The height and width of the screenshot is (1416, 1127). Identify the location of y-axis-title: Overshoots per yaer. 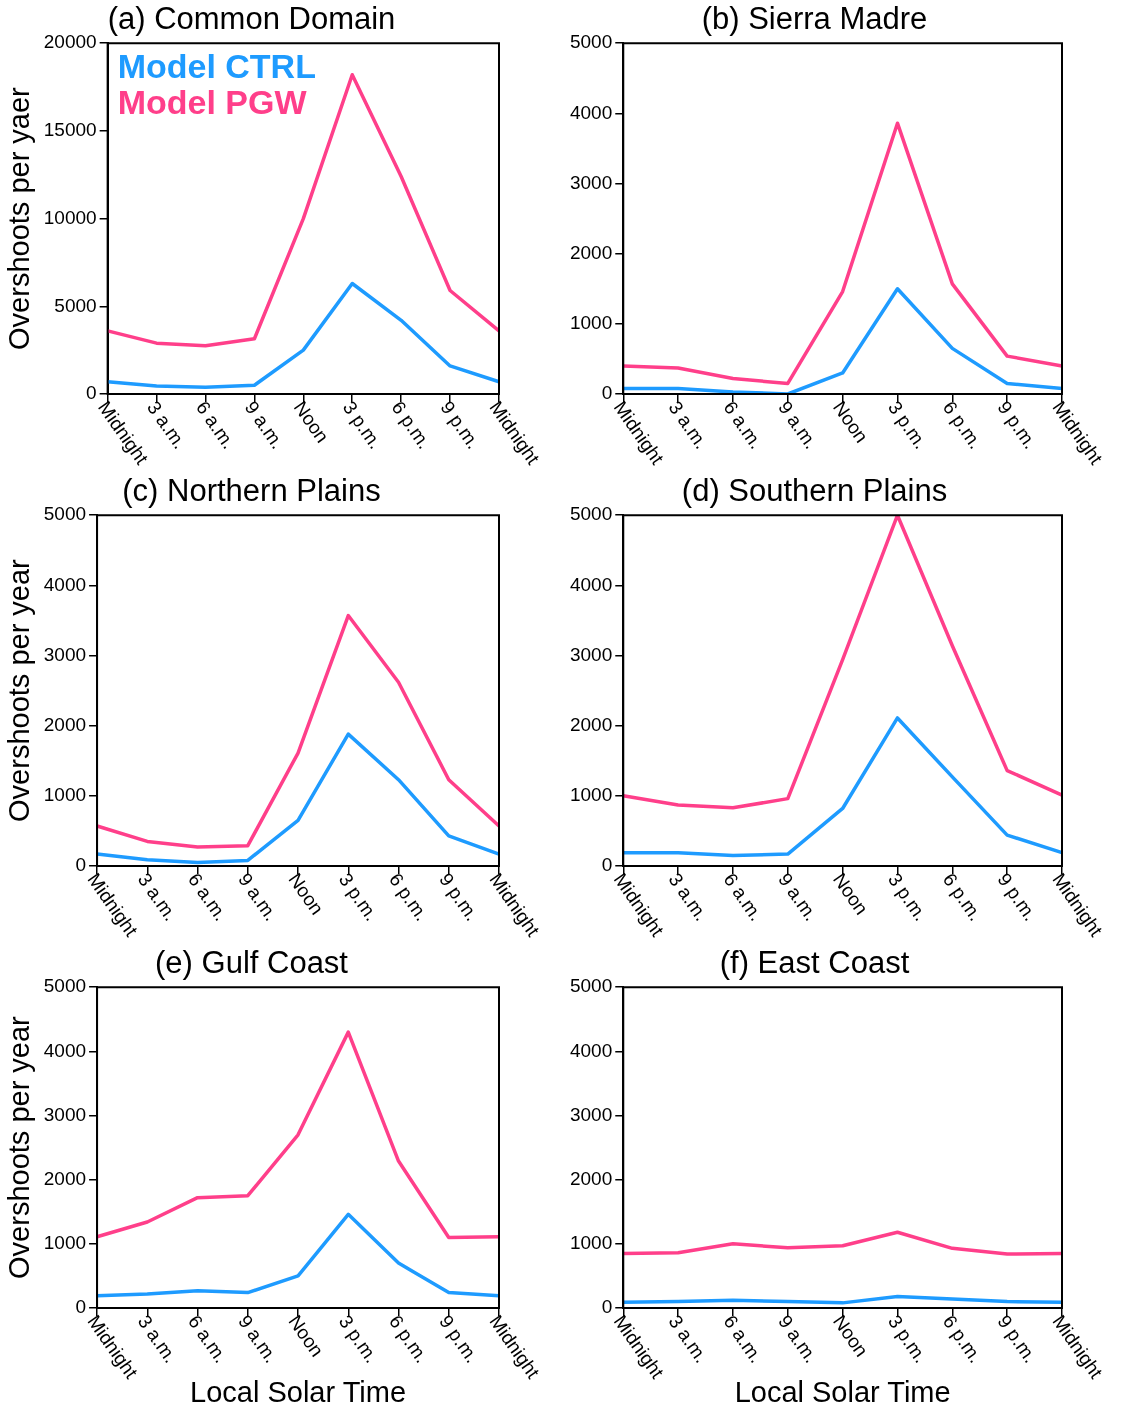
(19, 218).